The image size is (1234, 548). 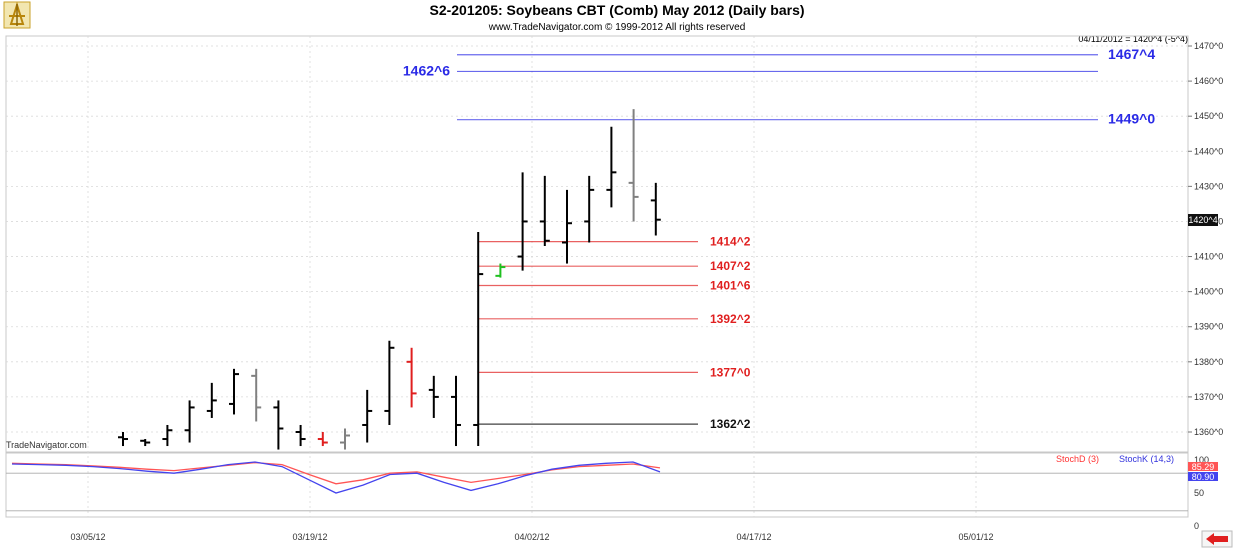 I want to click on x-tick-label: 04/02/12, so click(x=531, y=537).